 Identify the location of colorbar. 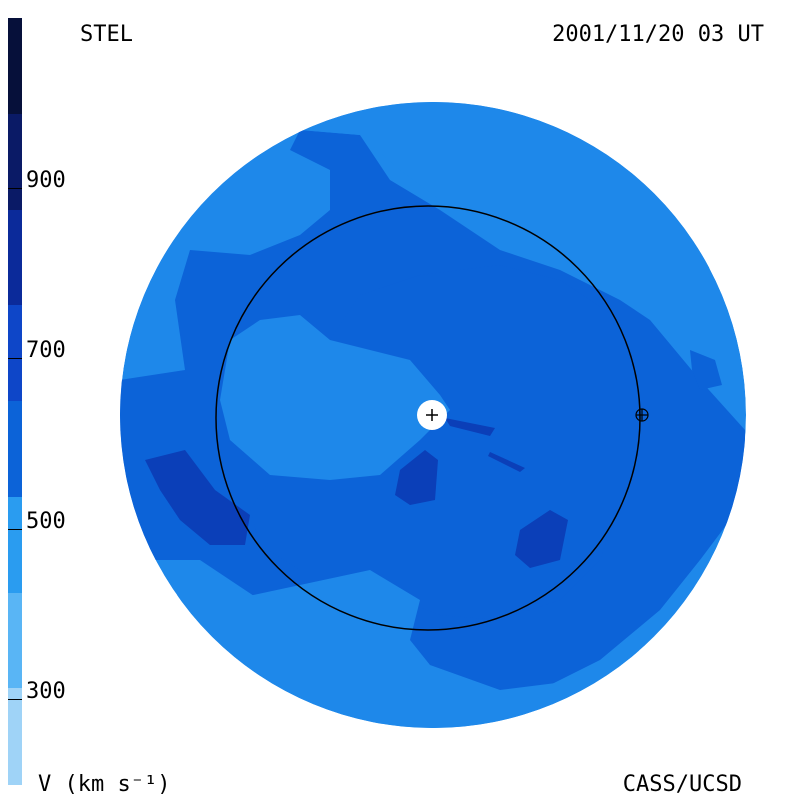
(15, 401).